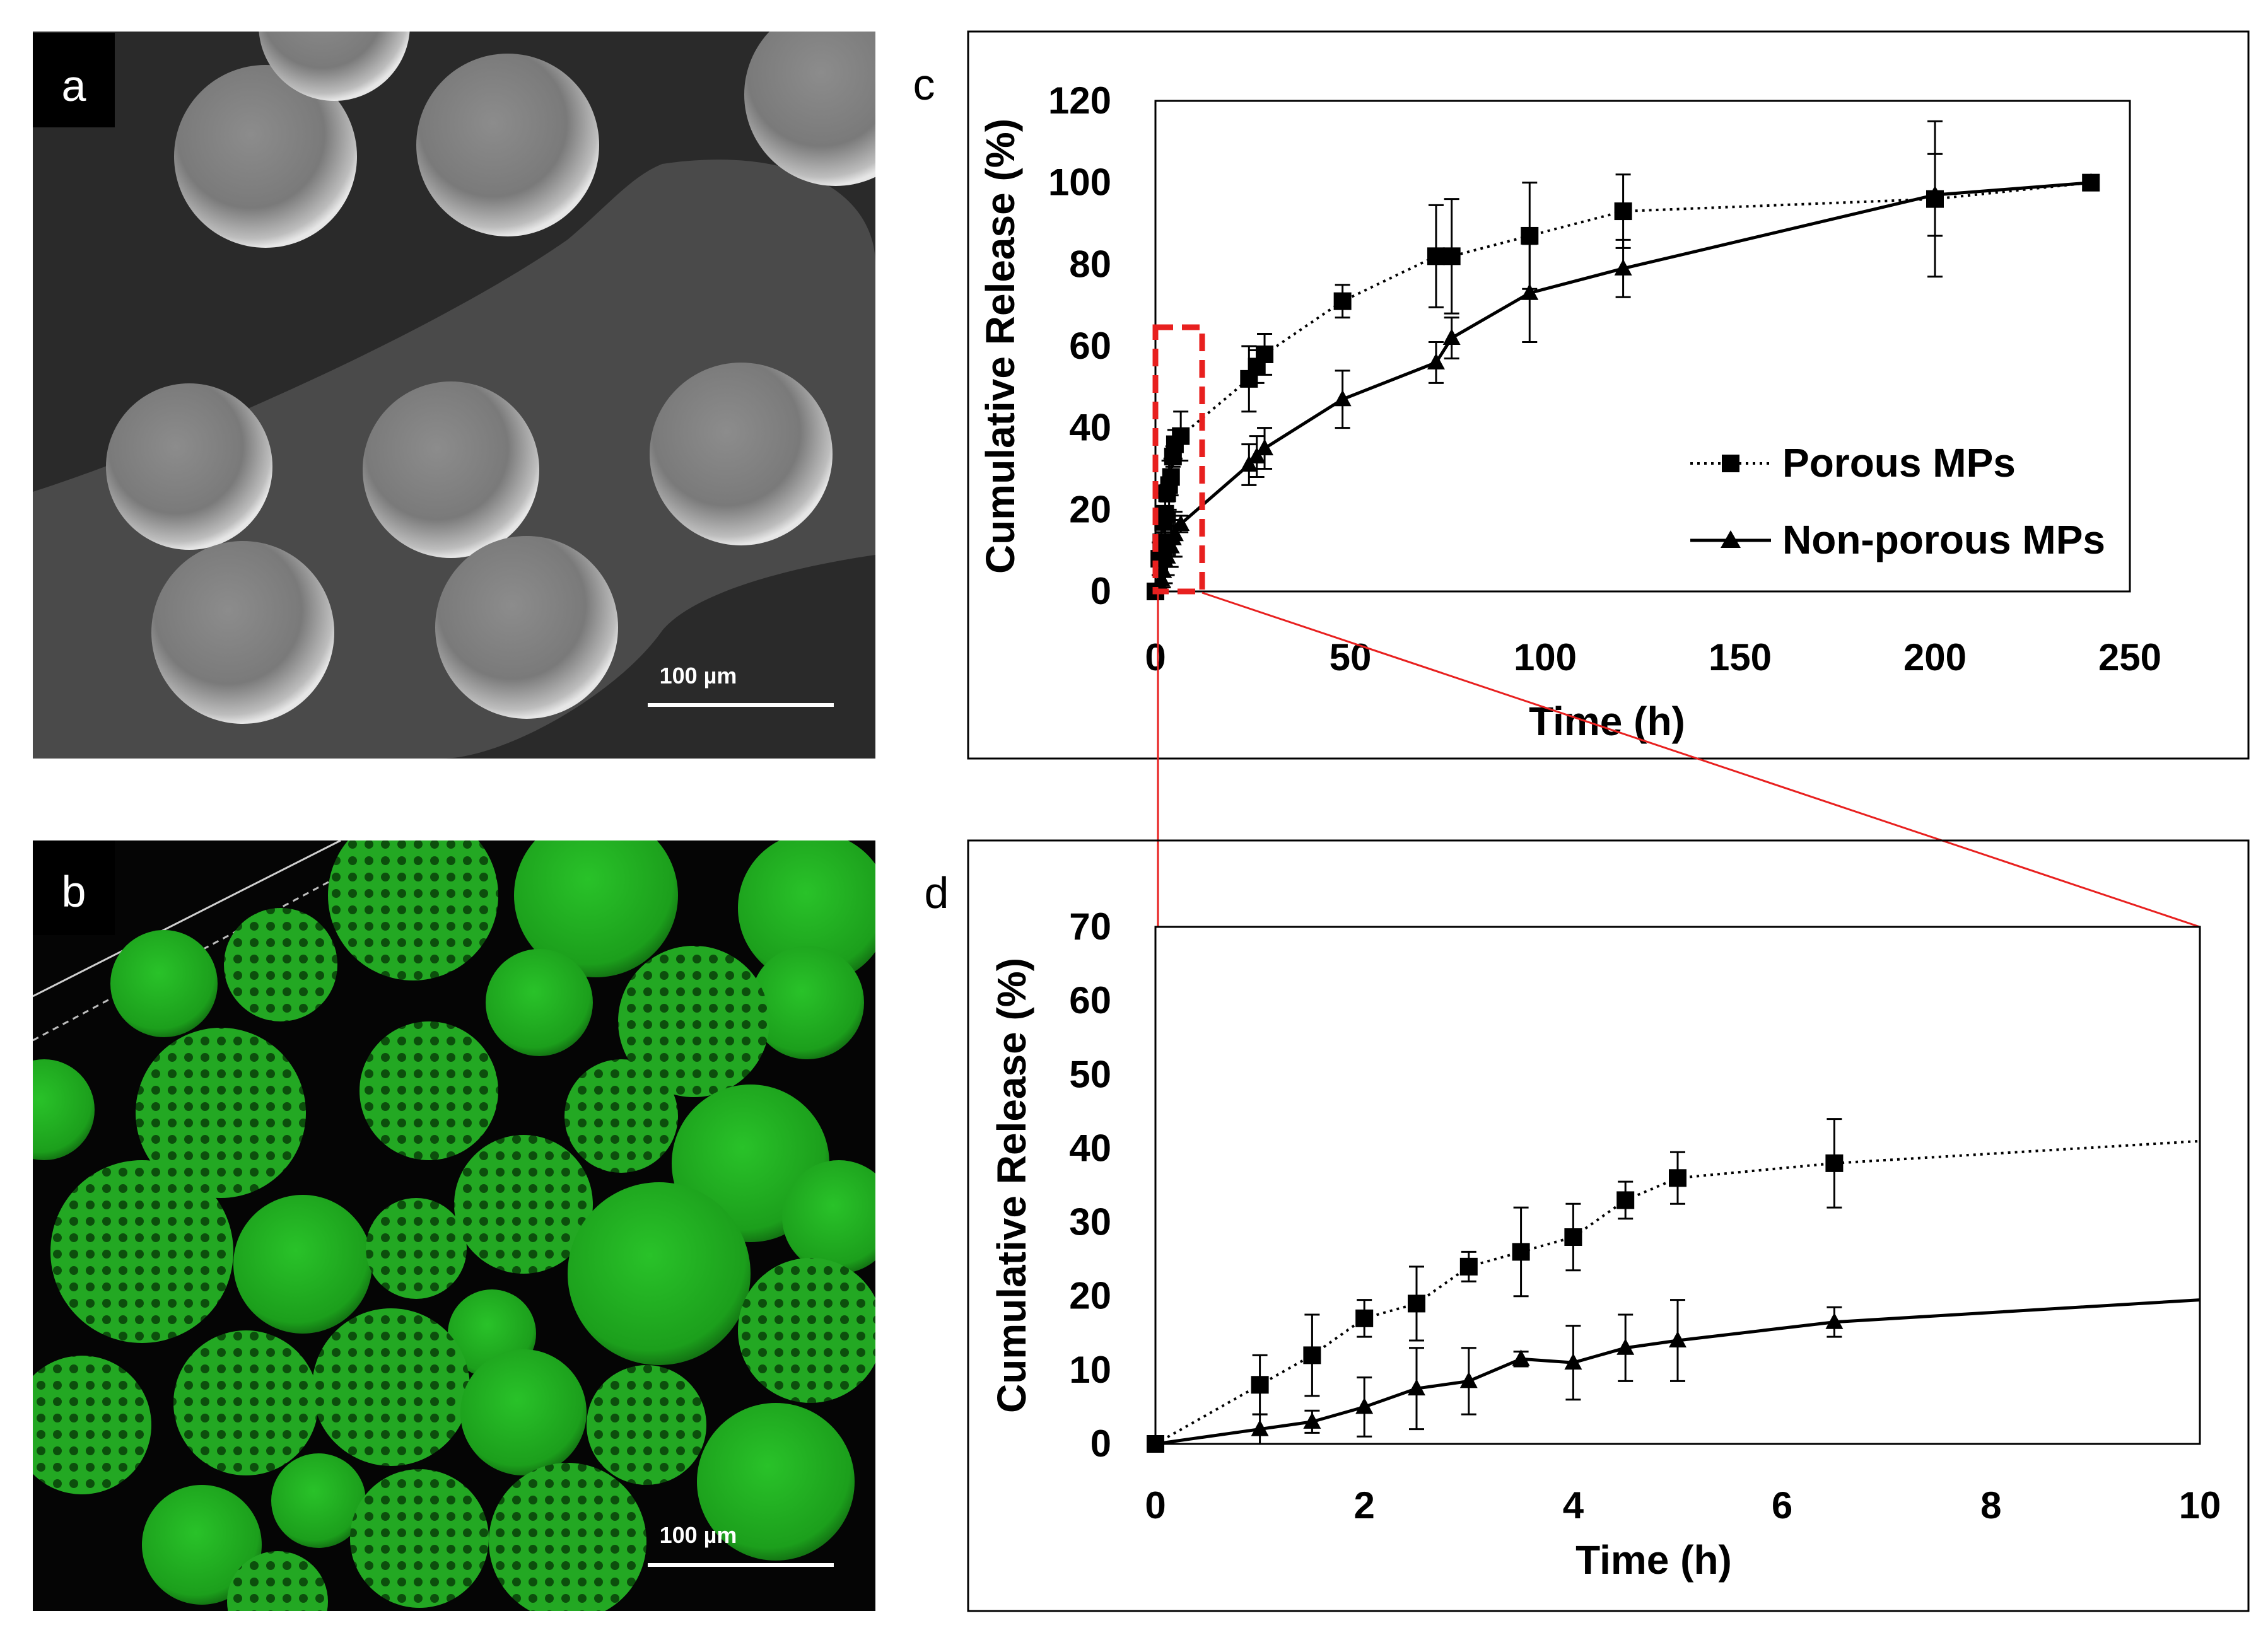  I want to click on x-tick-label: 2, so click(1364, 1505).